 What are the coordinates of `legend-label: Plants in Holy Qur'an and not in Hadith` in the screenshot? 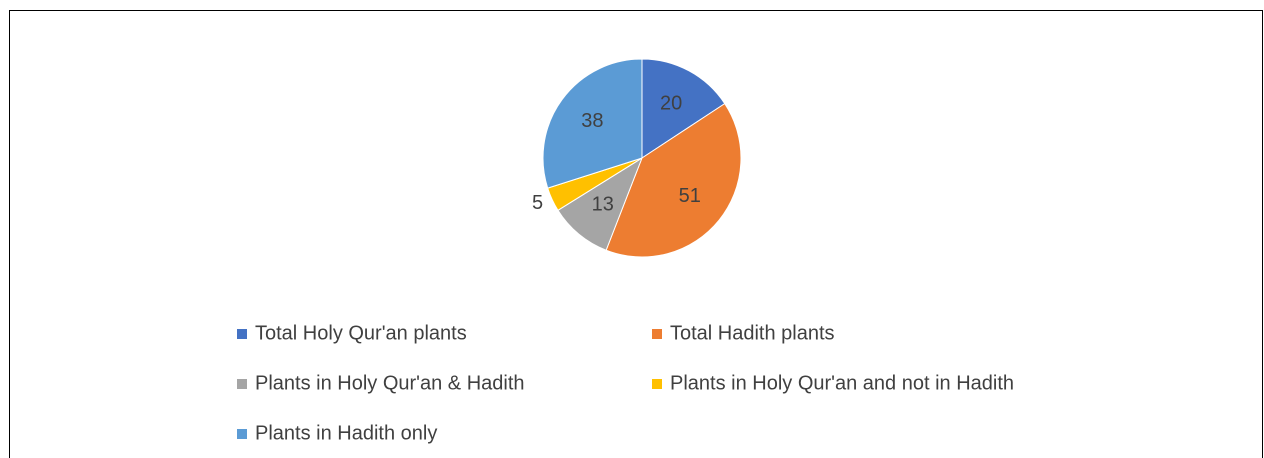 It's located at (842, 383).